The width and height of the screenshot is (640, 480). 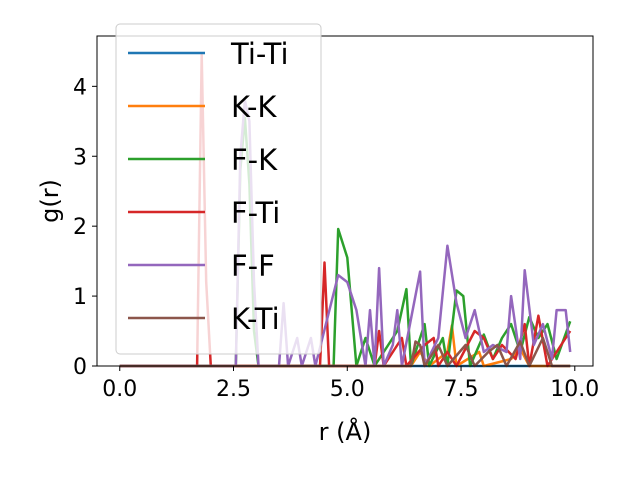 I want to click on x-tick-label: 5.0, so click(x=347, y=389).